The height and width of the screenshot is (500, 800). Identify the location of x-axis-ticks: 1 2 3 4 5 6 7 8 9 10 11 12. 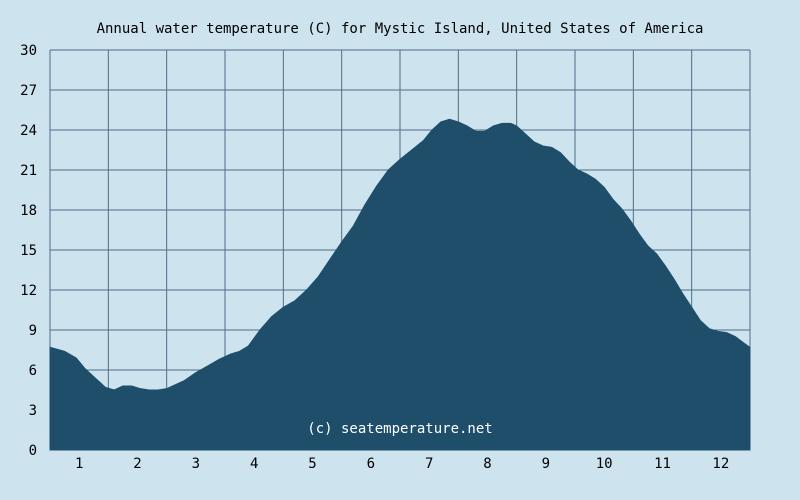
(402, 464).